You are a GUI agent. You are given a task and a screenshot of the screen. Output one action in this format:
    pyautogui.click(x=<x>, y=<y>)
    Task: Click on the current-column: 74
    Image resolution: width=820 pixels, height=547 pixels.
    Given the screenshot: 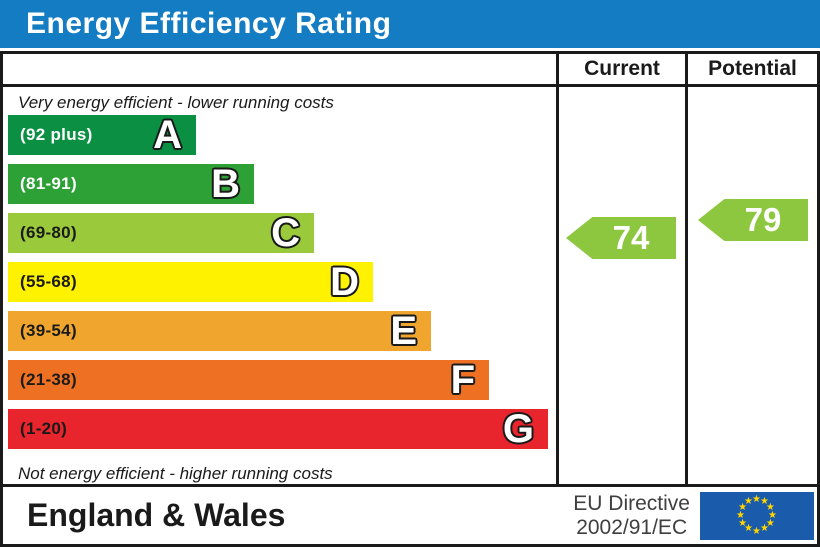 What is the action you would take?
    pyautogui.click(x=620, y=285)
    